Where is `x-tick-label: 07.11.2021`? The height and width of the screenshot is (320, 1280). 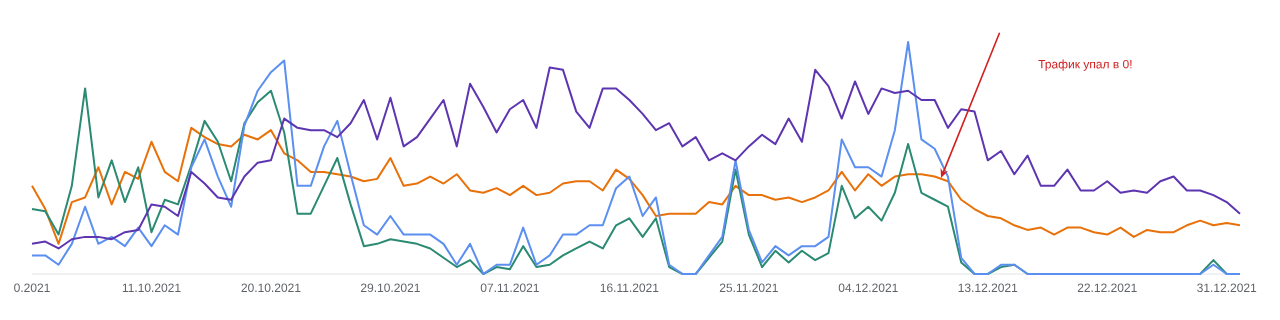 x-tick-label: 07.11.2021 is located at coordinates (509, 288).